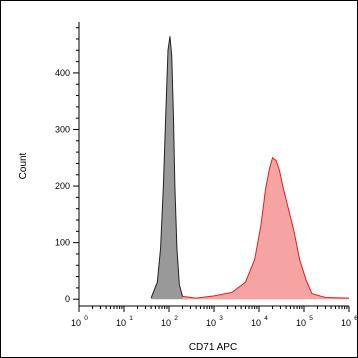 This screenshot has width=358, height=358. Describe the element at coordinates (23, 165) in the screenshot. I see `y-axis-label: Count` at that location.